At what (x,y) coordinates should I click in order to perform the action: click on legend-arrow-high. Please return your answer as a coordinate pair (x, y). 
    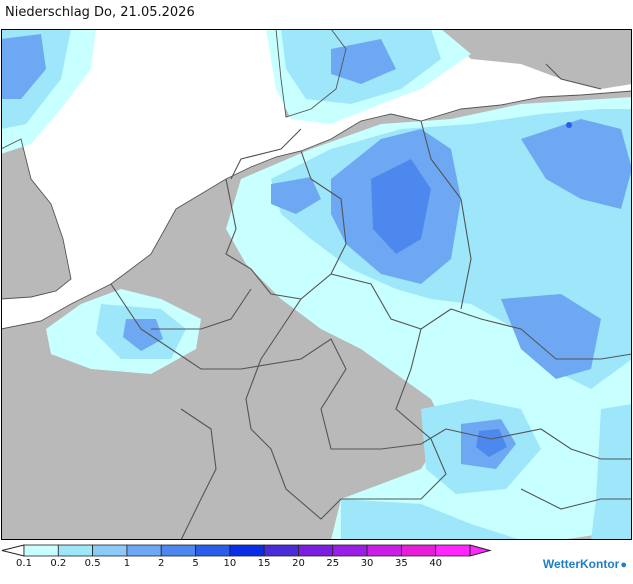
    Looking at the image, I should click on (480, 550).